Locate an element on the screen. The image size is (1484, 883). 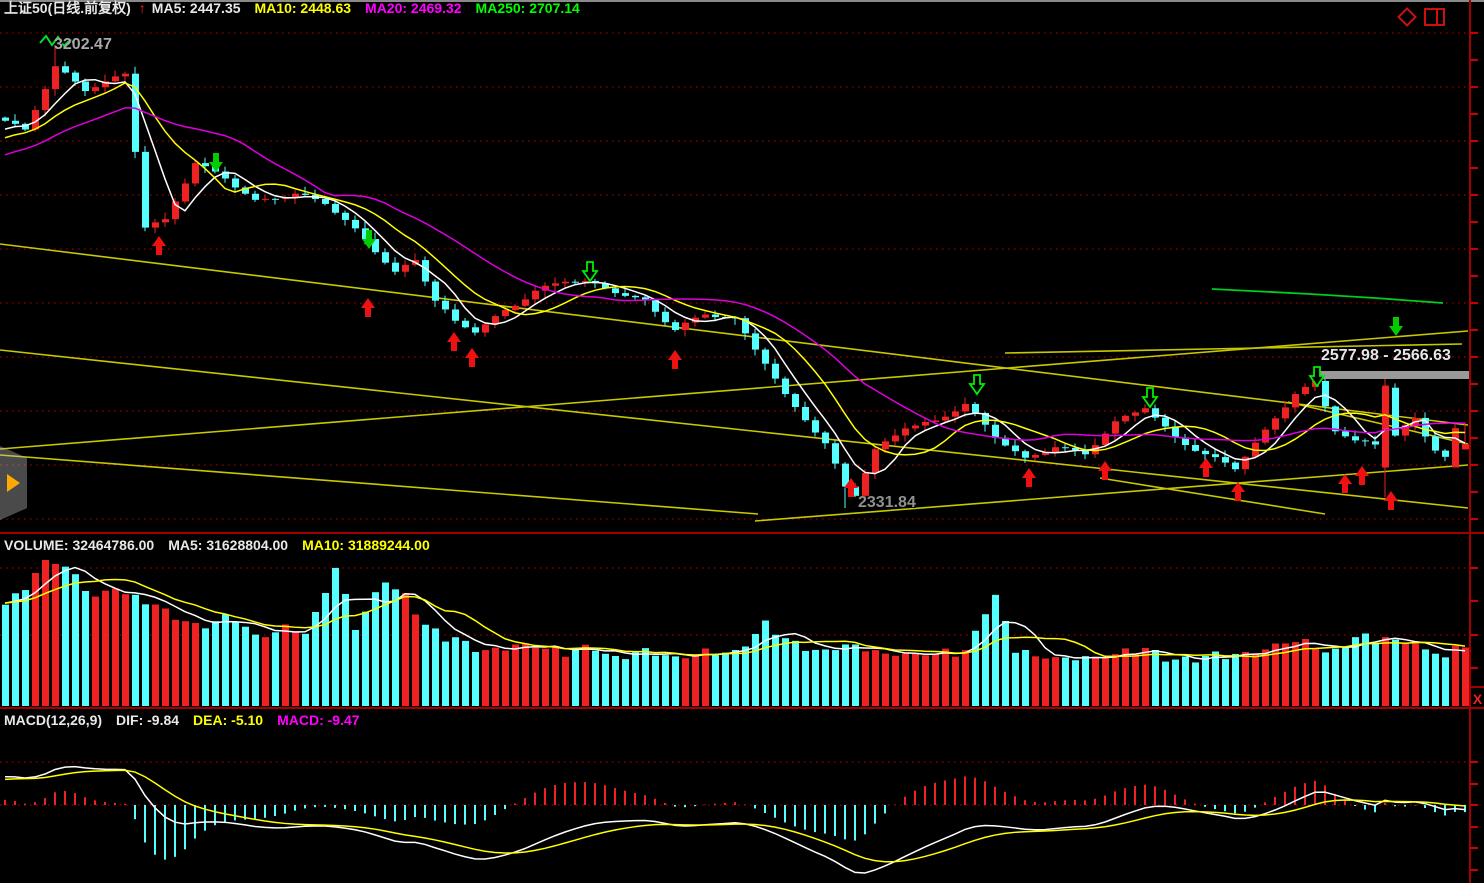
close-indicator-button: X is located at coordinates (1477, 699).